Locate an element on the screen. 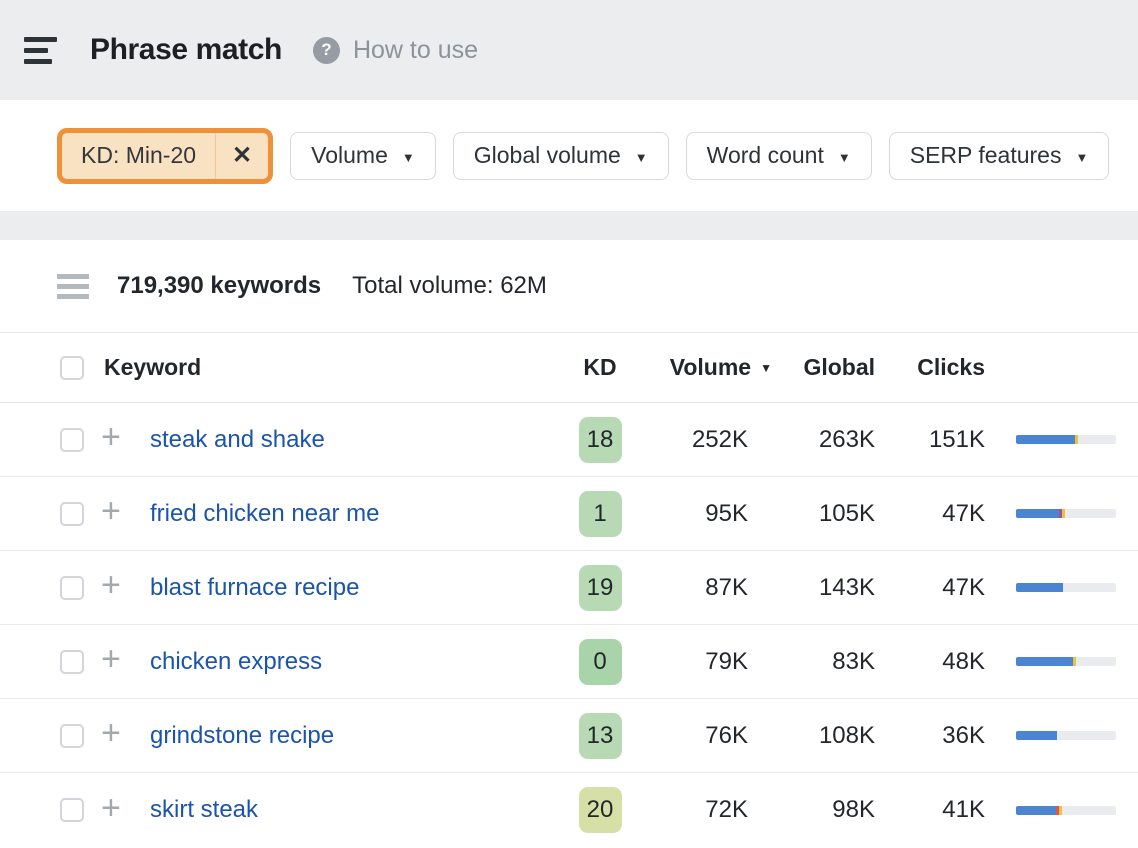 The height and width of the screenshot is (848, 1138). table-row: + blast furnace recipe 19 87K 143K 47K is located at coordinates (569, 588).